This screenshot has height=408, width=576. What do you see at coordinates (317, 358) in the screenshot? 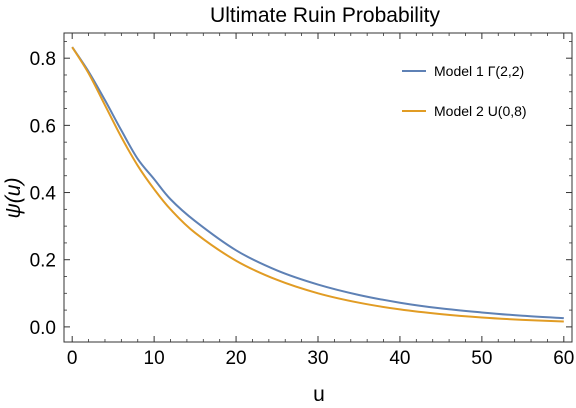
I see `x-tick-label: 30` at bounding box center [317, 358].